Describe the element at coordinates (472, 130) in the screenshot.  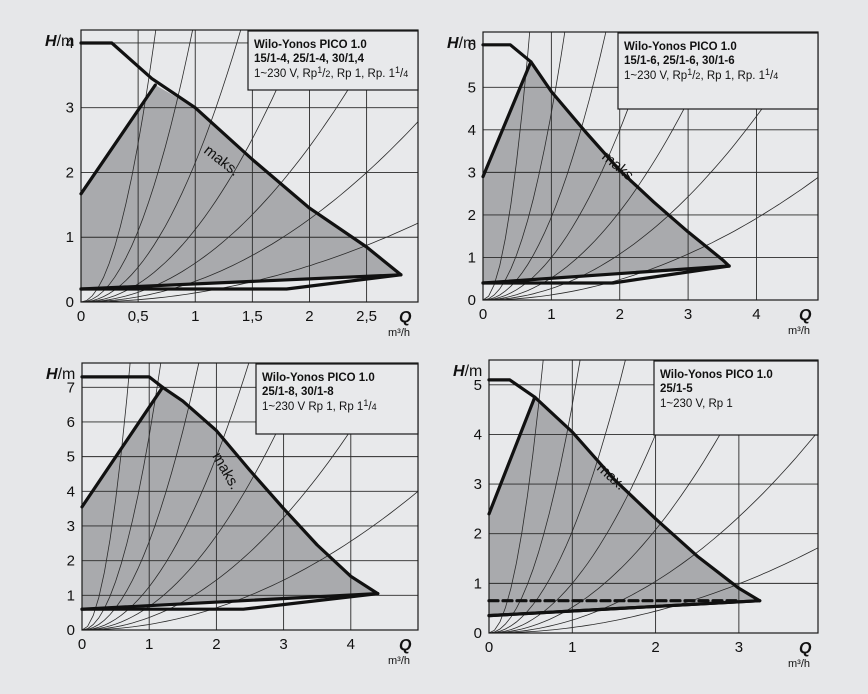
I see `y-tick-label: 4` at that location.